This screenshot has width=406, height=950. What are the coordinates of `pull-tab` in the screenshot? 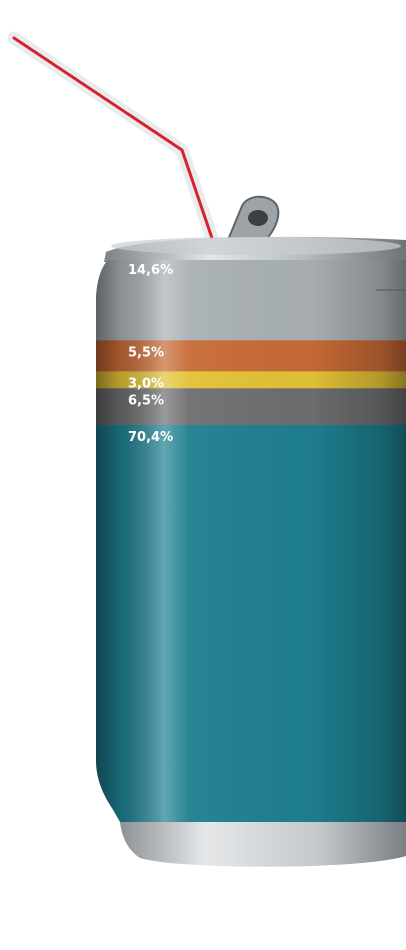 It's located at (253, 218).